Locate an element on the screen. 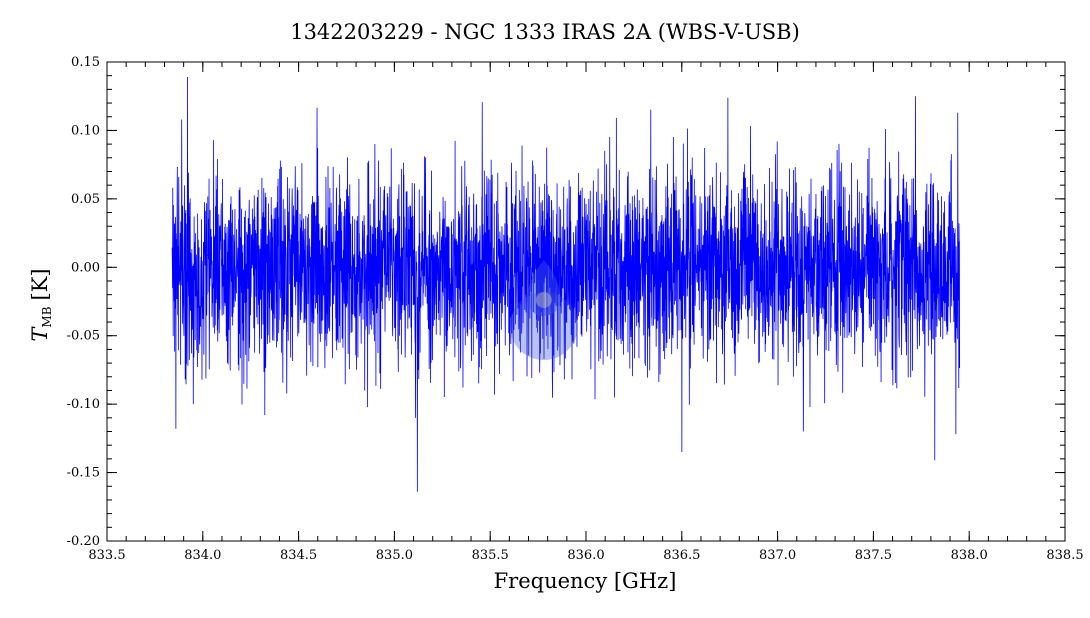  y-tick-label: -0.20 is located at coordinates (83, 541).